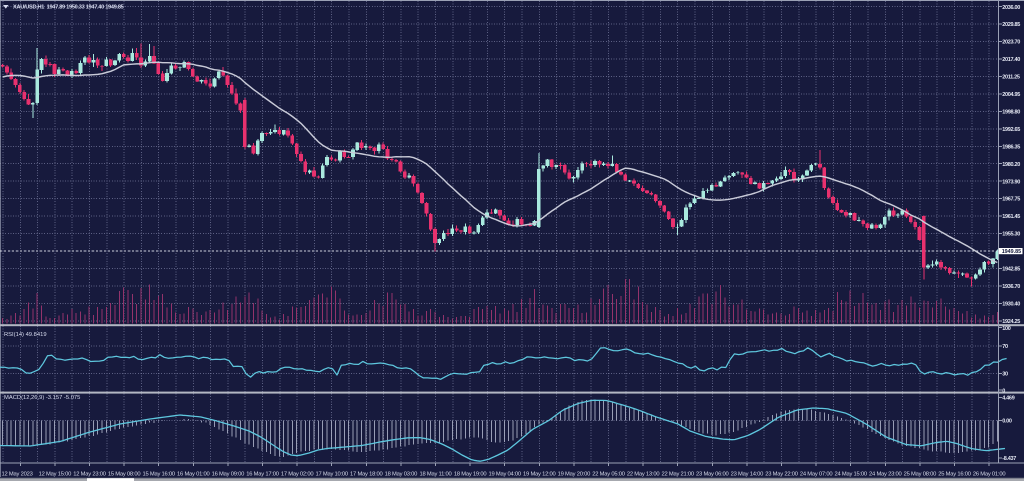 Image resolution: width=1024 pixels, height=481 pixels. I want to click on svg-text: 18 May 19:00, so click(470, 474).